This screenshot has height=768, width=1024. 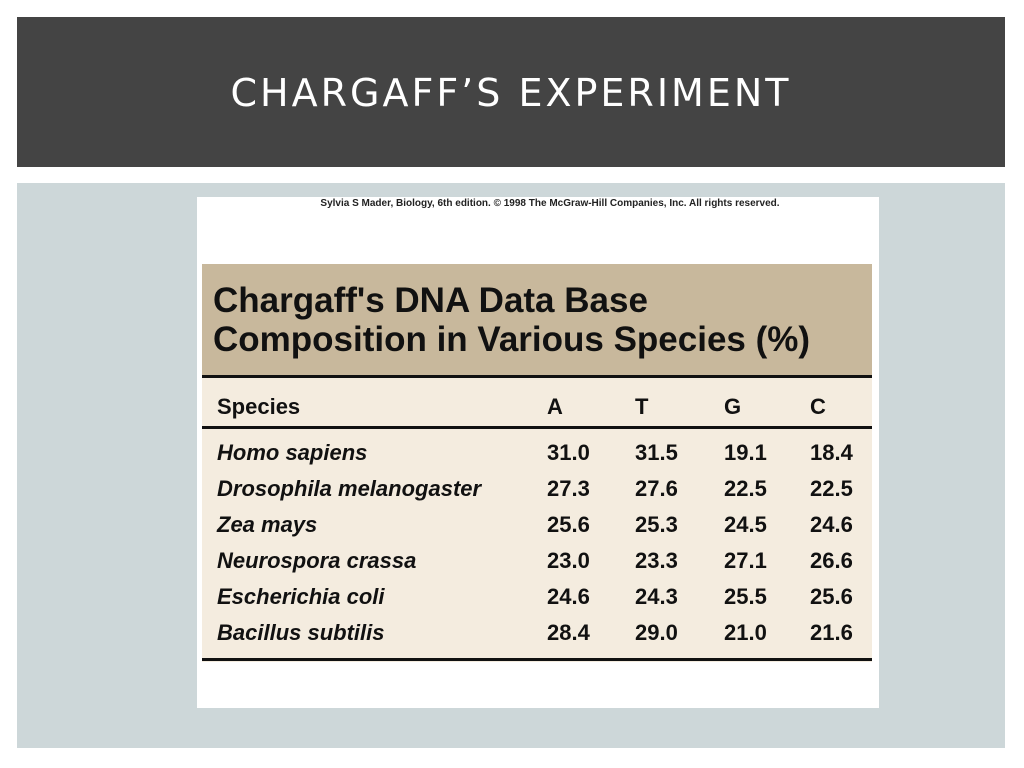 I want to click on value-cell-c: 25.6, so click(x=831, y=596).